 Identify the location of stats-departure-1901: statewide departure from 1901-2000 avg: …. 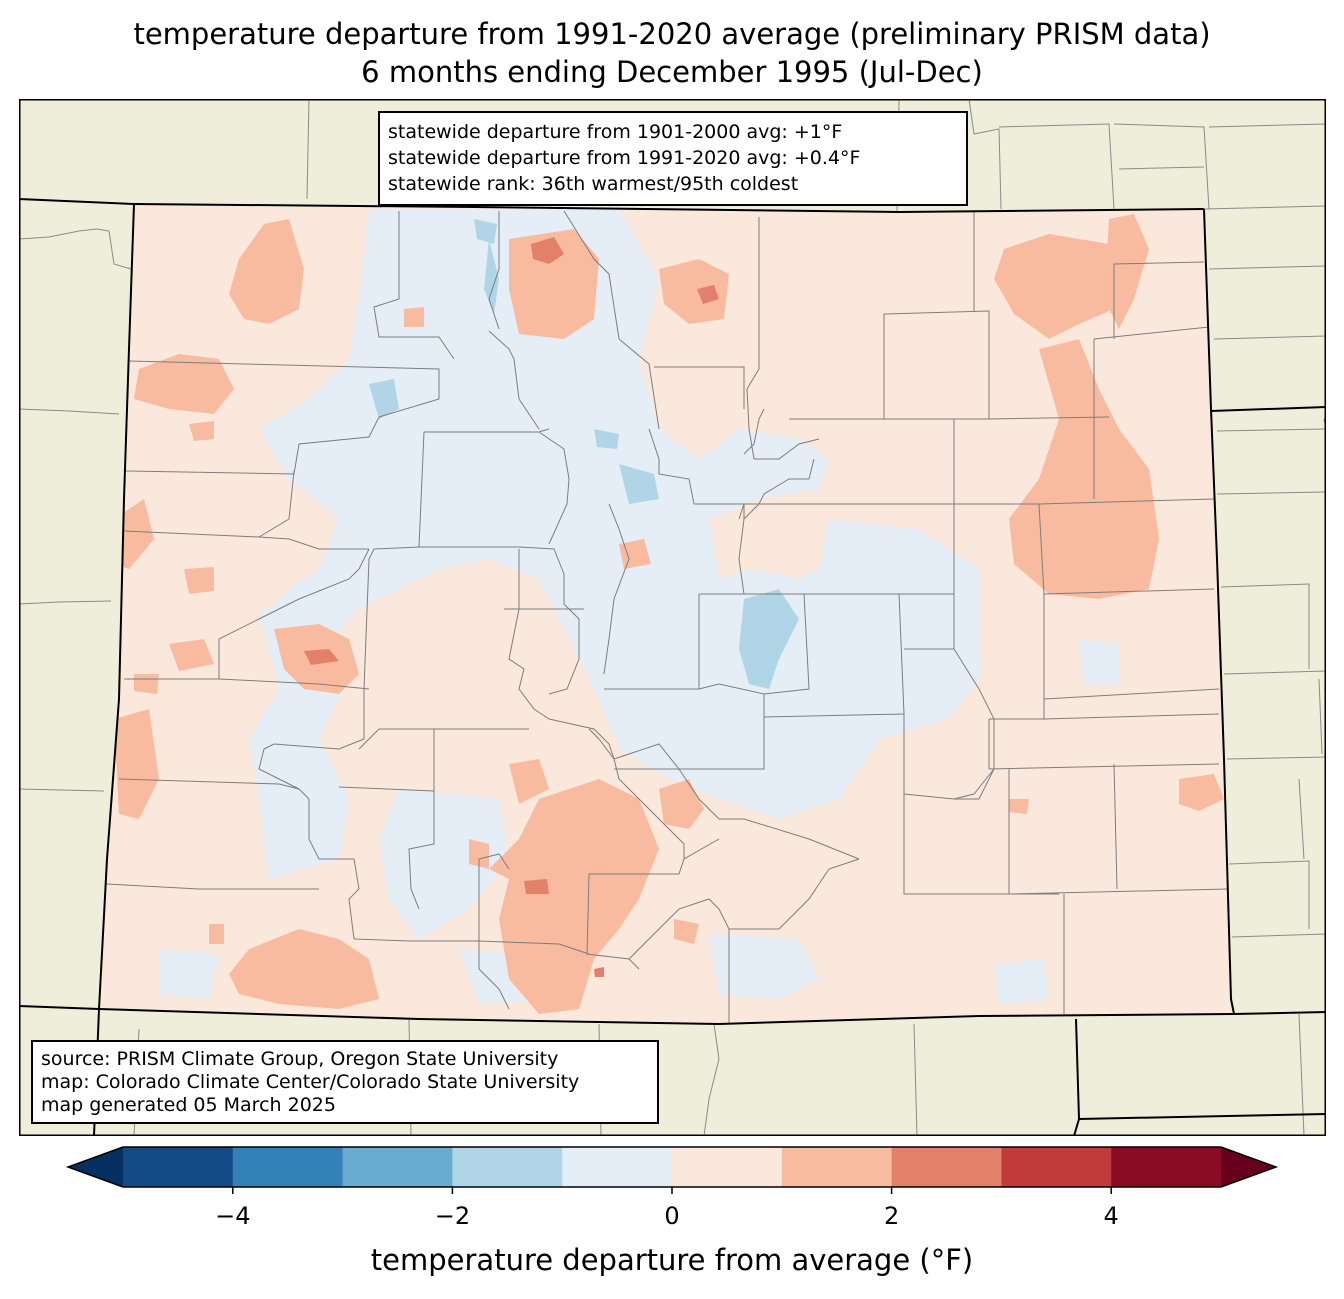
(615, 132).